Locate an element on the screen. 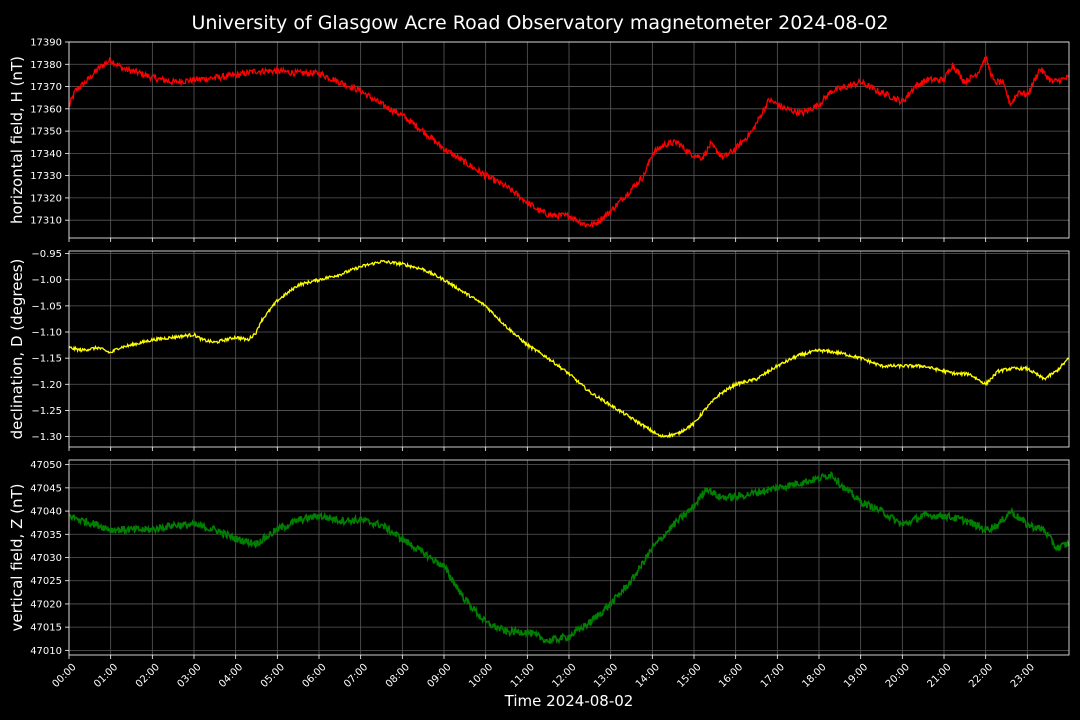 The height and width of the screenshot is (720, 1080). y-tick-label: −1.10 is located at coordinates (46, 333).